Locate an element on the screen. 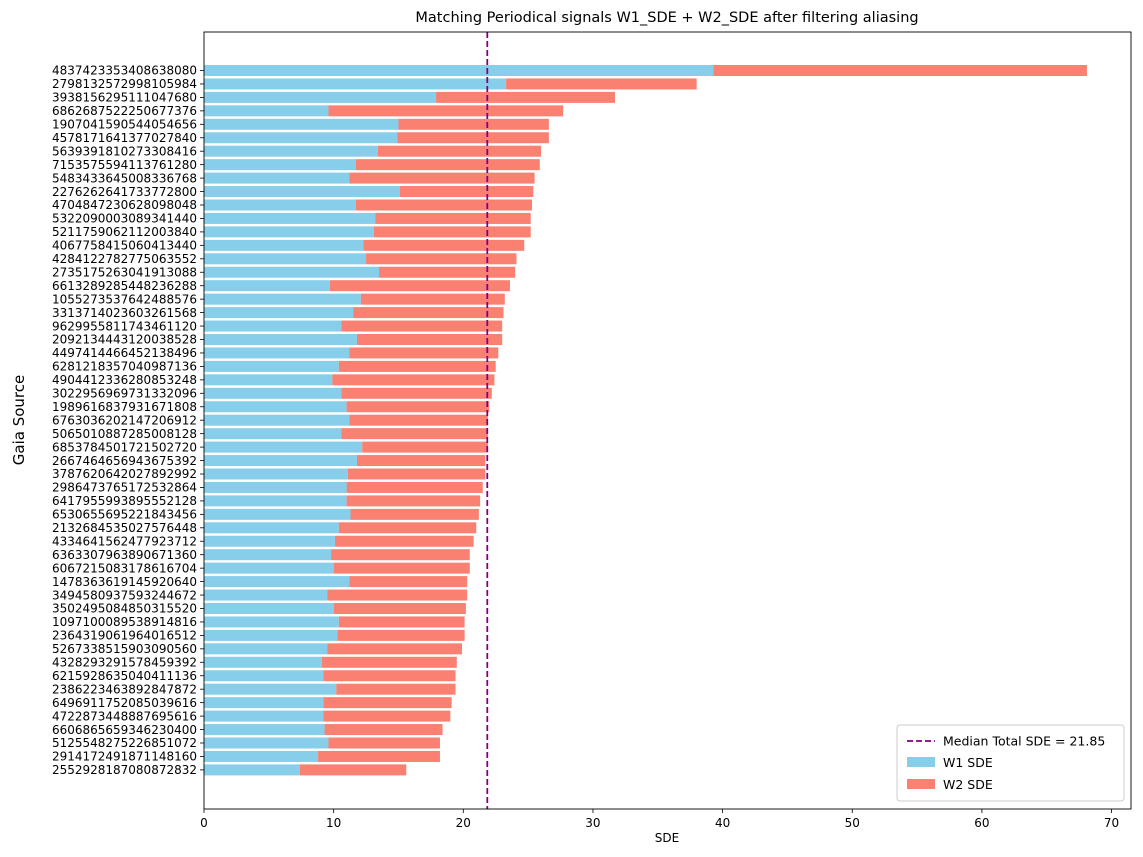 The width and height of the screenshot is (1143, 857). y-tick-label: 6363307963890671360 is located at coordinates (124, 555).